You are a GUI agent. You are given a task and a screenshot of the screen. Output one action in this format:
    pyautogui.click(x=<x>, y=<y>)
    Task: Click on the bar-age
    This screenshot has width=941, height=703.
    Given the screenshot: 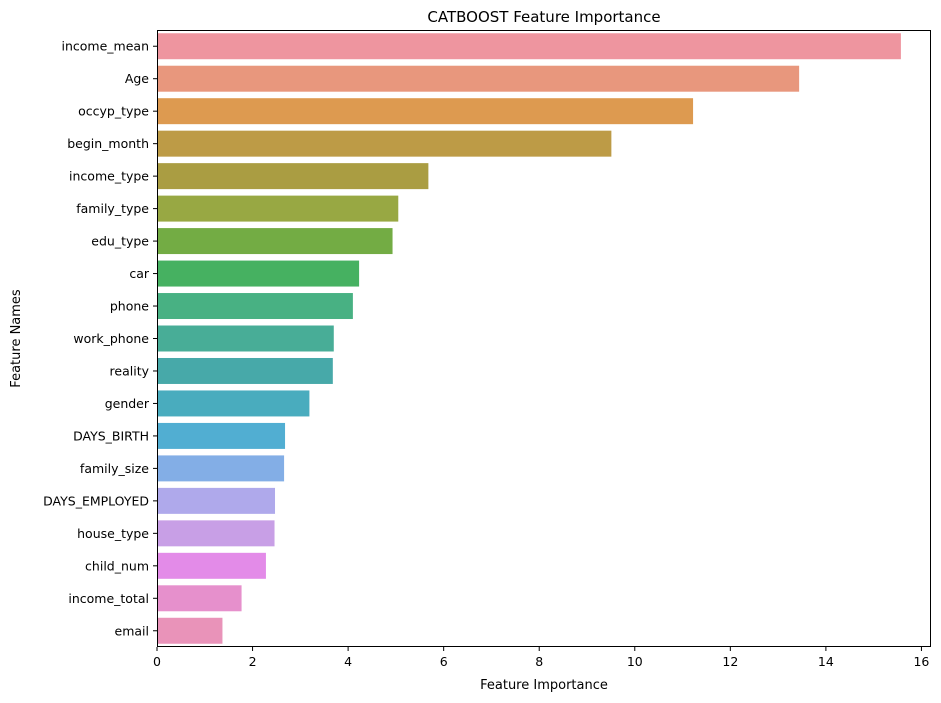 What is the action you would take?
    pyautogui.click(x=478, y=78)
    